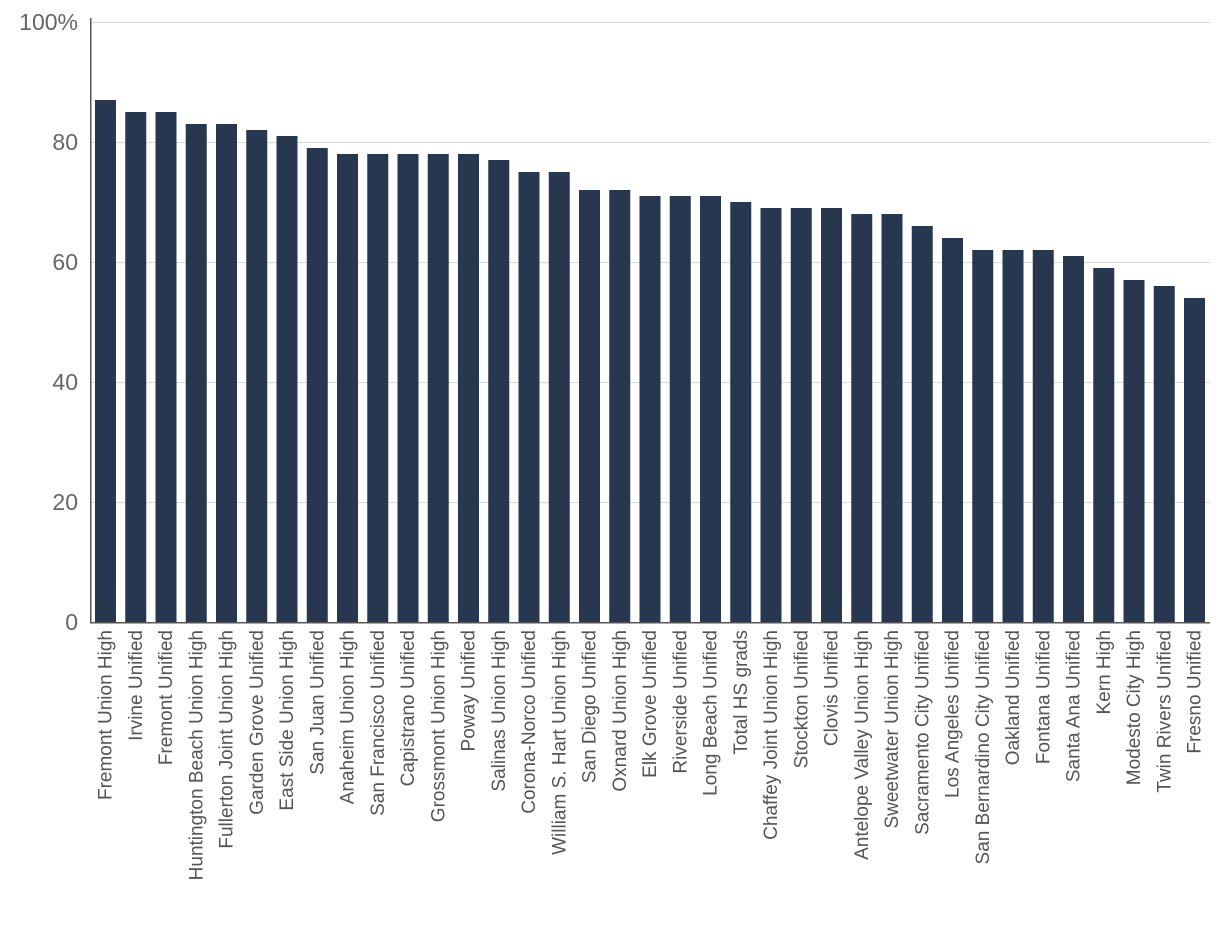 This screenshot has height=944, width=1220. I want to click on x-tick-label: Grossmont Union High, so click(438, 726).